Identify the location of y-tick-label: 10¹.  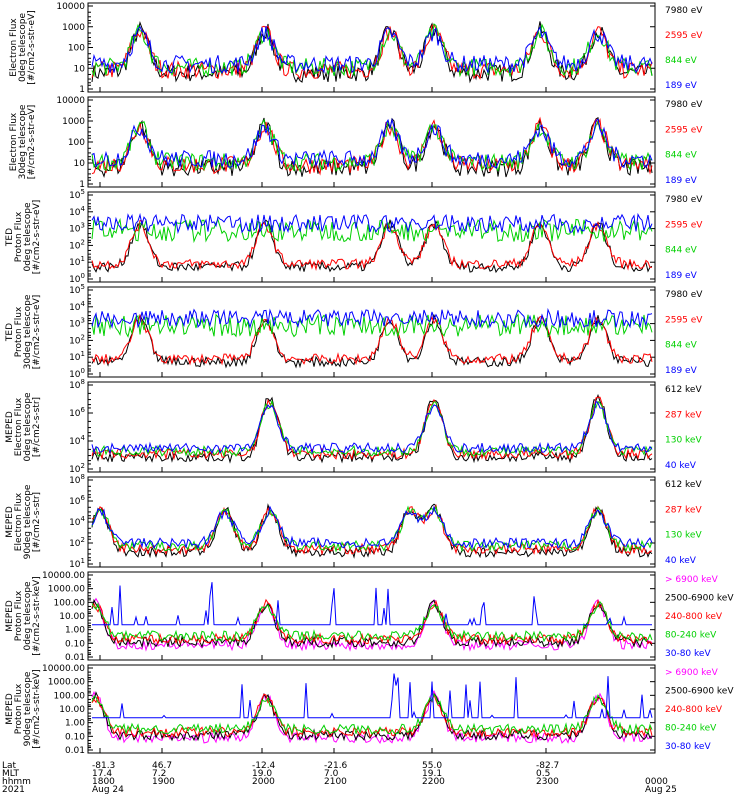
(77, 261).